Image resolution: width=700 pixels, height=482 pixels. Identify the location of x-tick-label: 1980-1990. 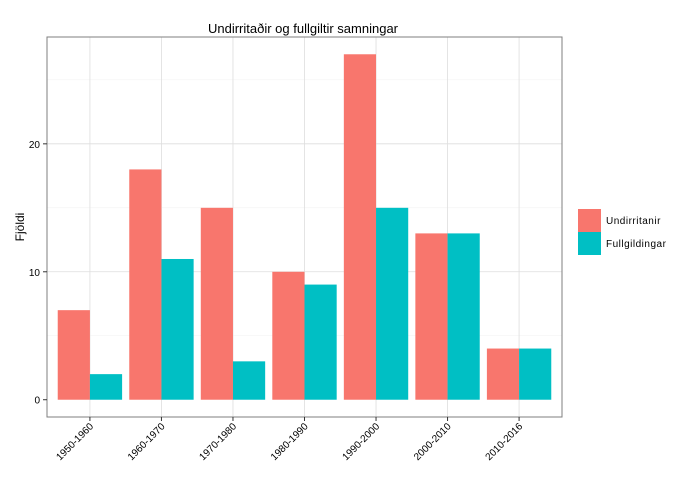
(290, 442).